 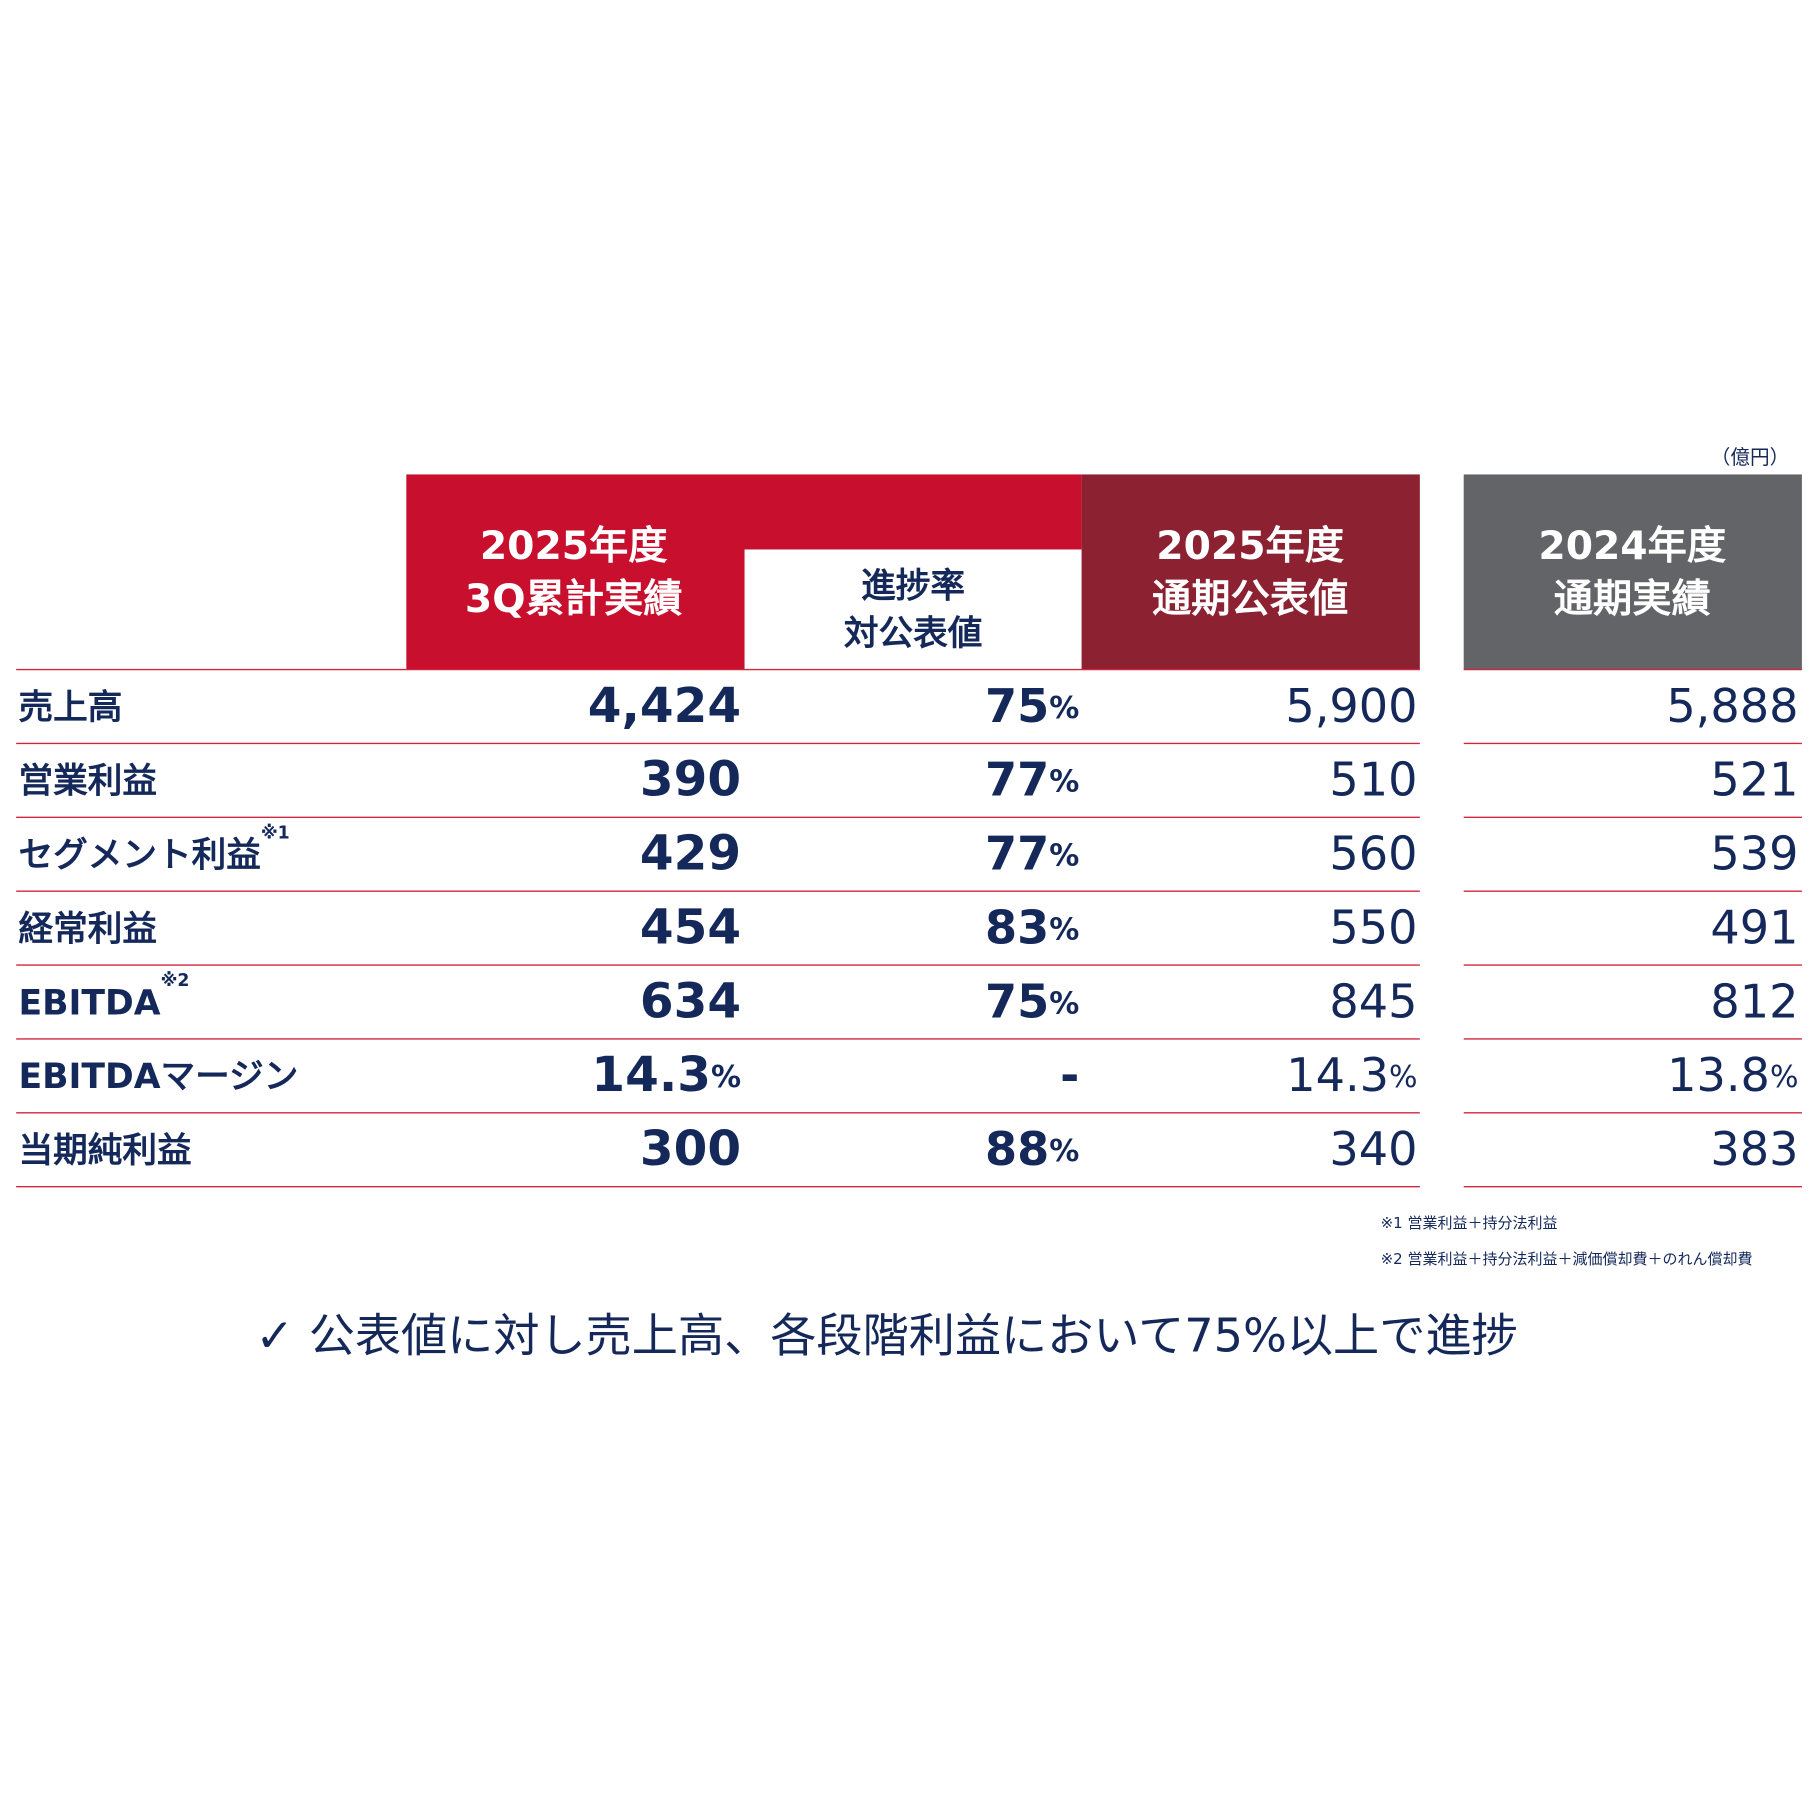 What do you see at coordinates (574, 599) in the screenshot?
I see `column-header: 3Q累計実績` at bounding box center [574, 599].